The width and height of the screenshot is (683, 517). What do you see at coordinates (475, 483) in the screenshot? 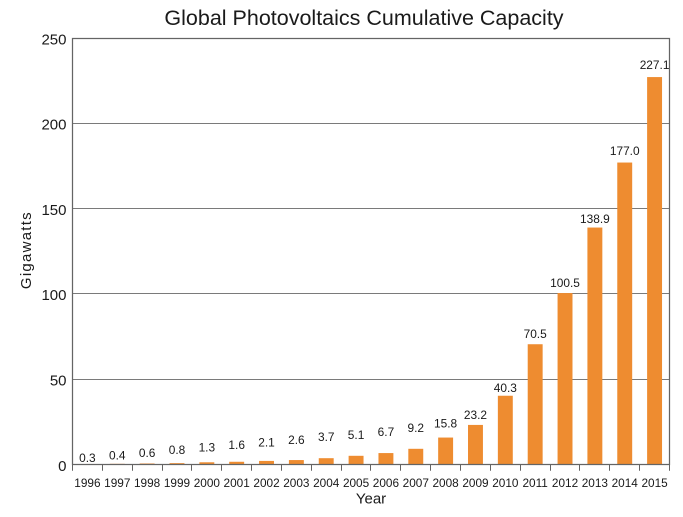
I see `svg-text: 2009` at bounding box center [475, 483].